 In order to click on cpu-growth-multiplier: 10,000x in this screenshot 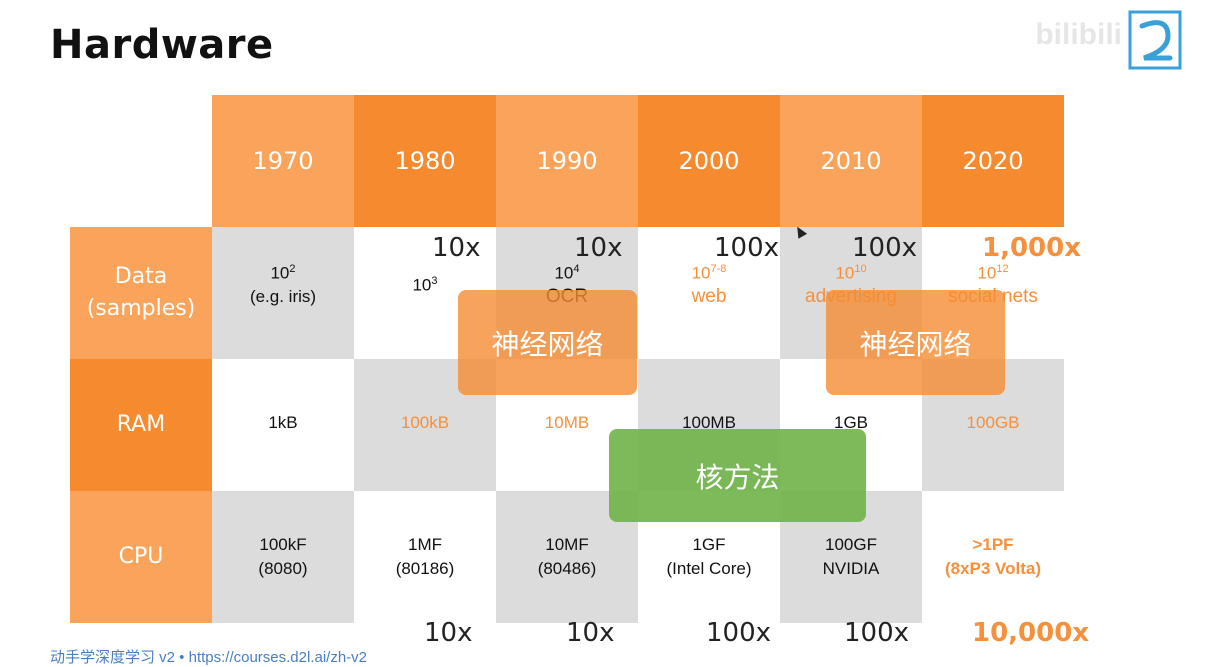, I will do `click(1031, 633)`.